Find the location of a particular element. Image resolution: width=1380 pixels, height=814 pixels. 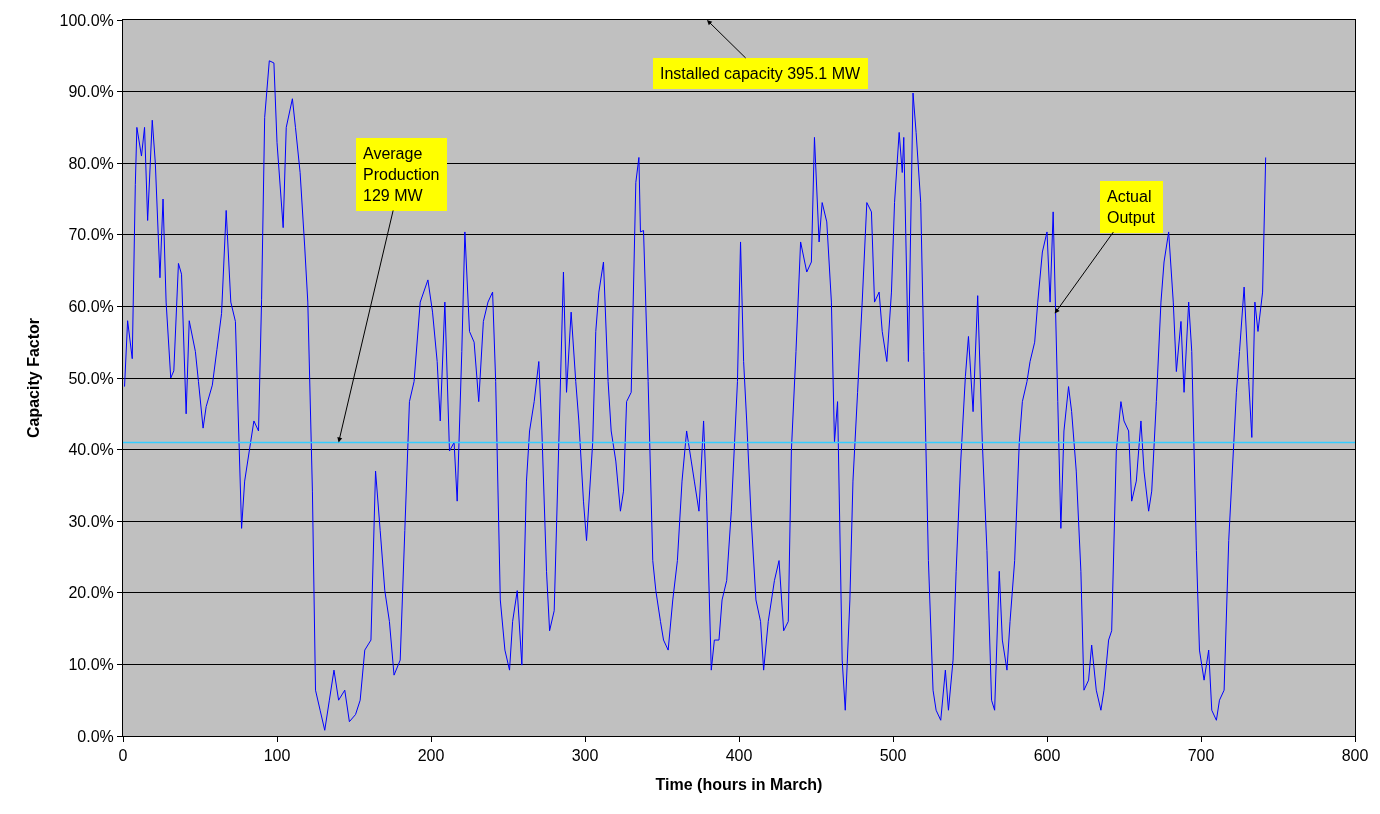

annotation: Average Production 129 MW is located at coordinates (401, 174).